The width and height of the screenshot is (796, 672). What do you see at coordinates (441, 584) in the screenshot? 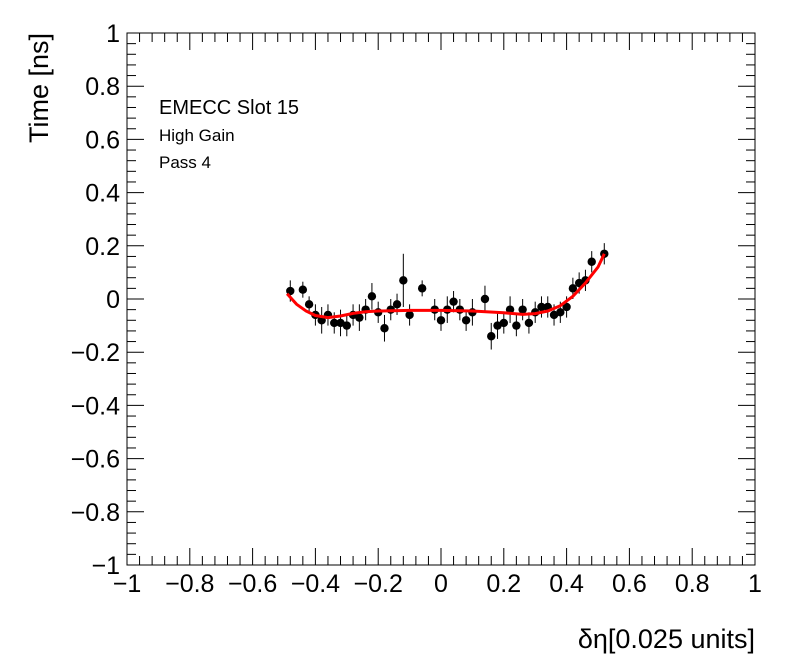
I see `x-tick-label: 0` at bounding box center [441, 584].